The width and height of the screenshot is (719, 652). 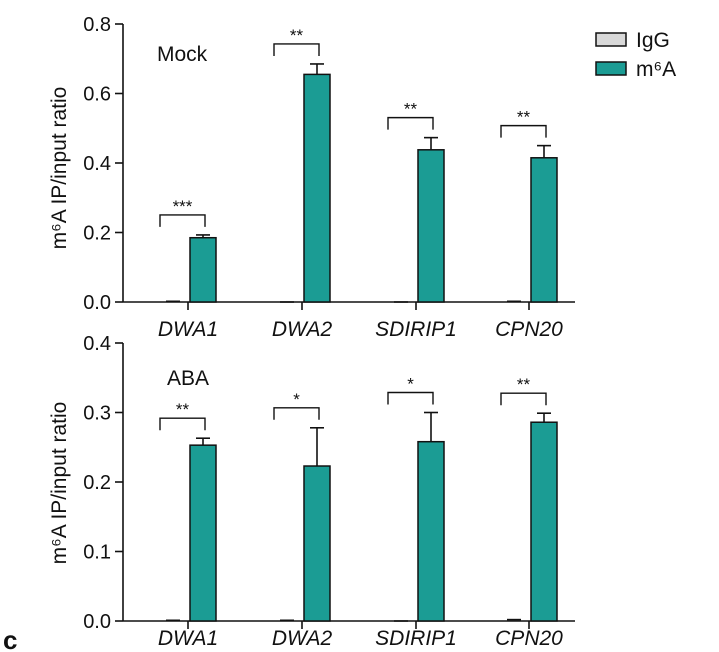 I want to click on legend-label-m6a: m⁶A, so click(x=656, y=69).